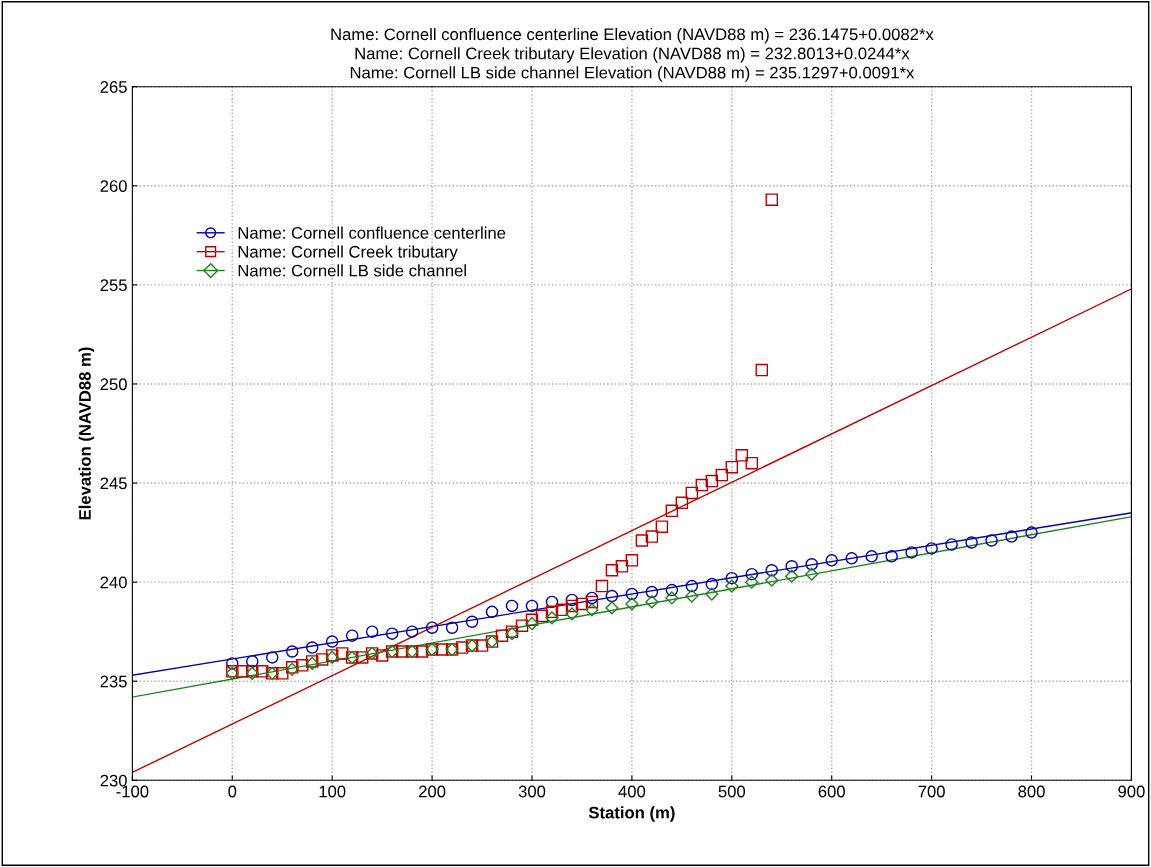 The height and width of the screenshot is (867, 1151). What do you see at coordinates (232, 791) in the screenshot?
I see `x-tick-label: 0` at bounding box center [232, 791].